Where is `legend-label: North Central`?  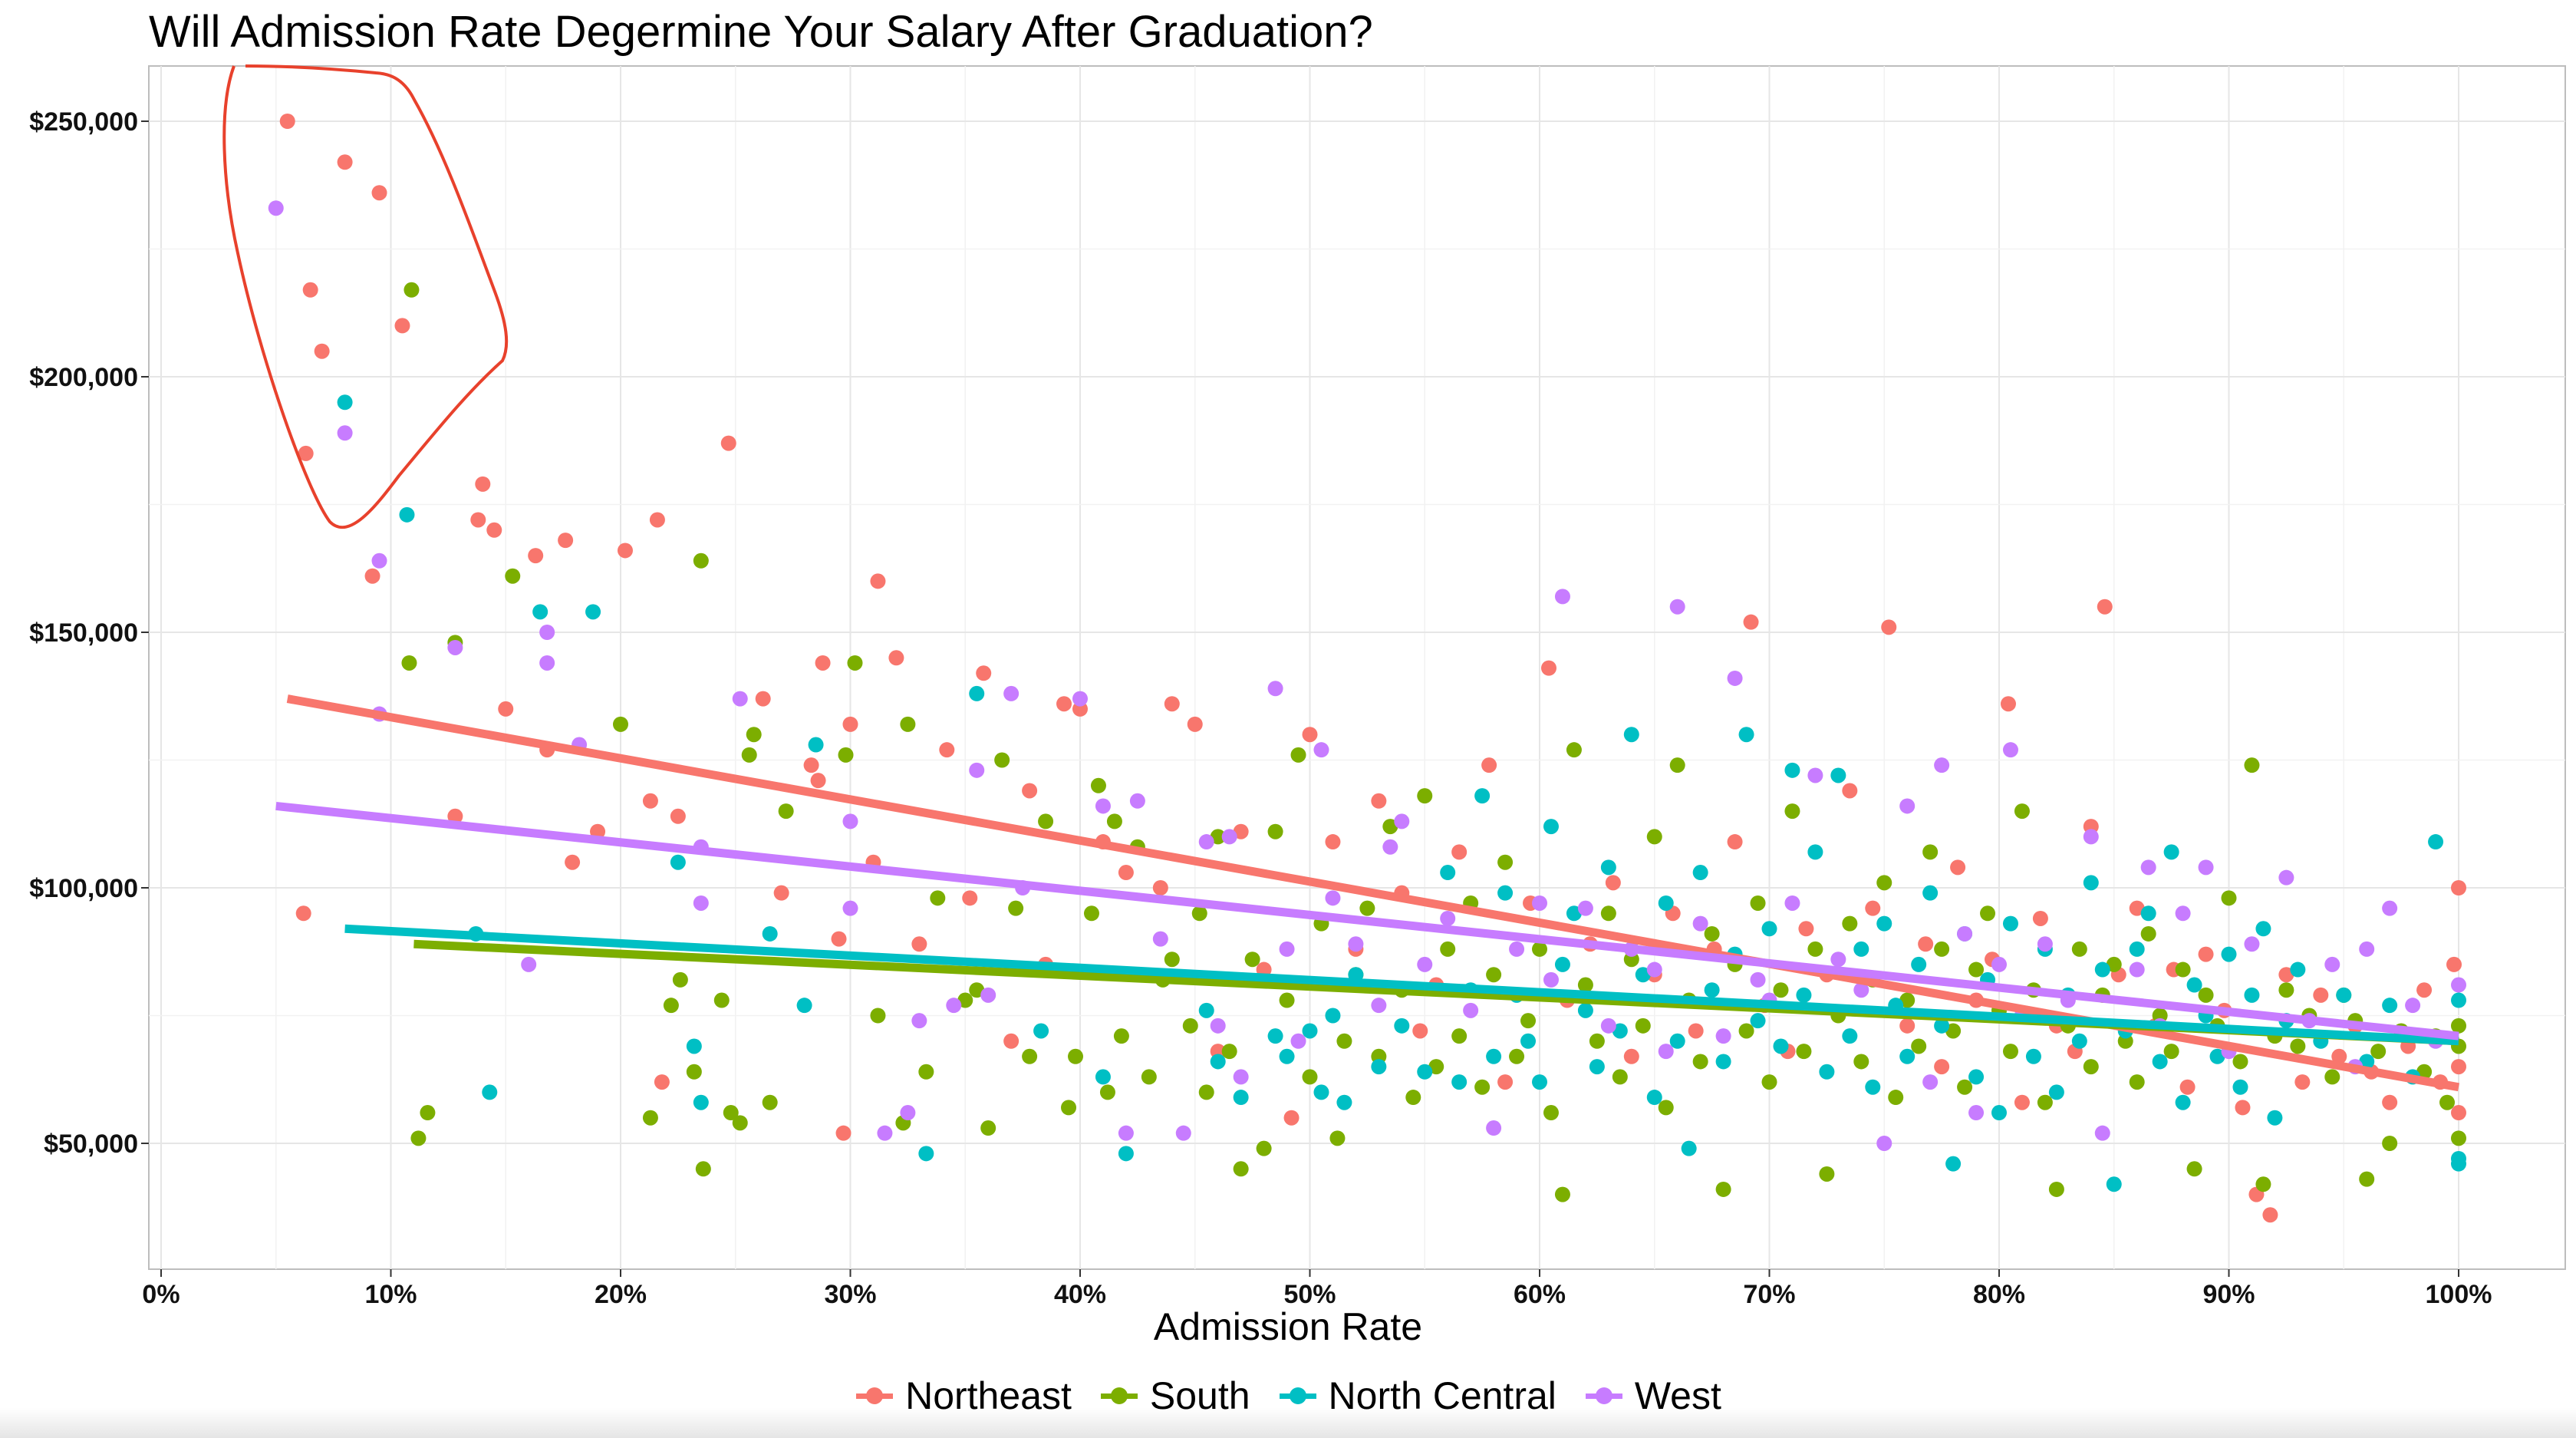 legend-label: North Central is located at coordinates (1442, 1395).